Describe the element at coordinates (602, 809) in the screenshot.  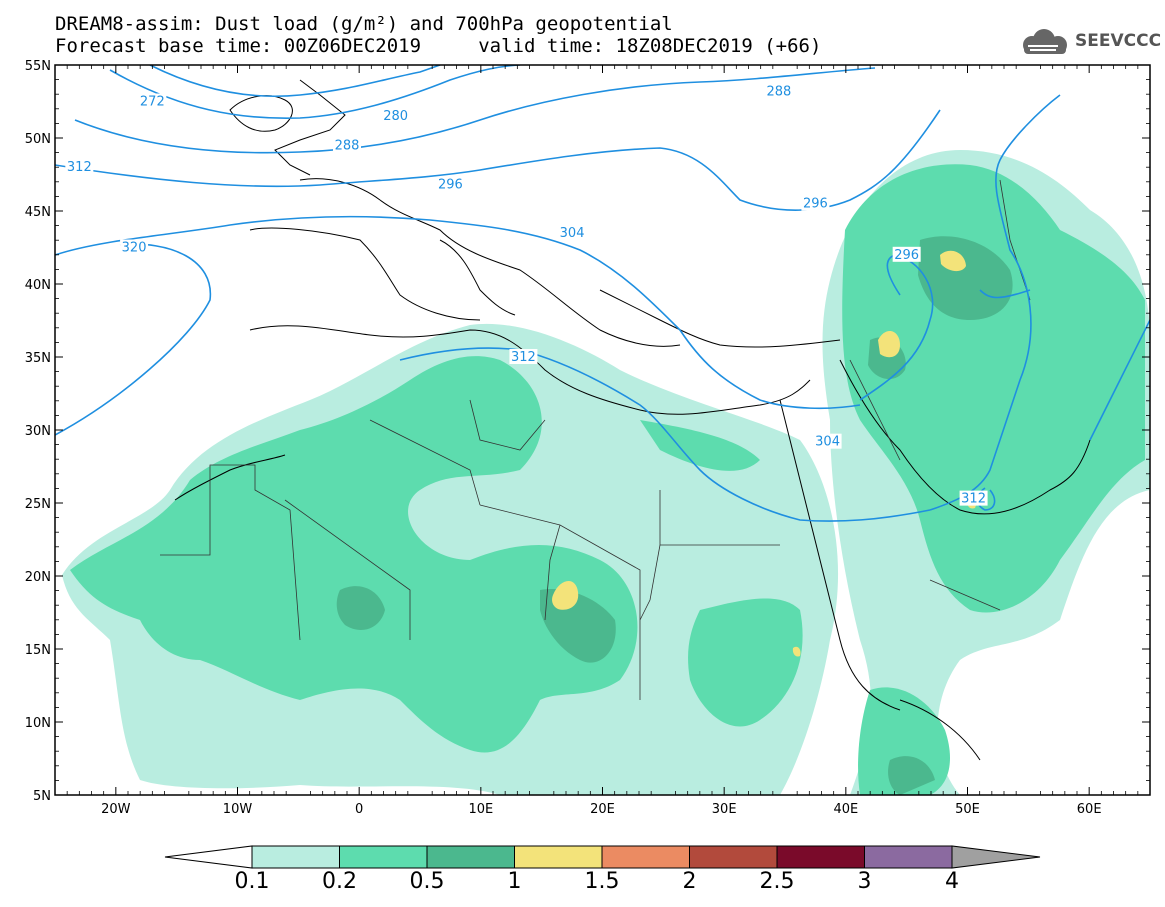
I see `lon-tick-label: 20E` at that location.